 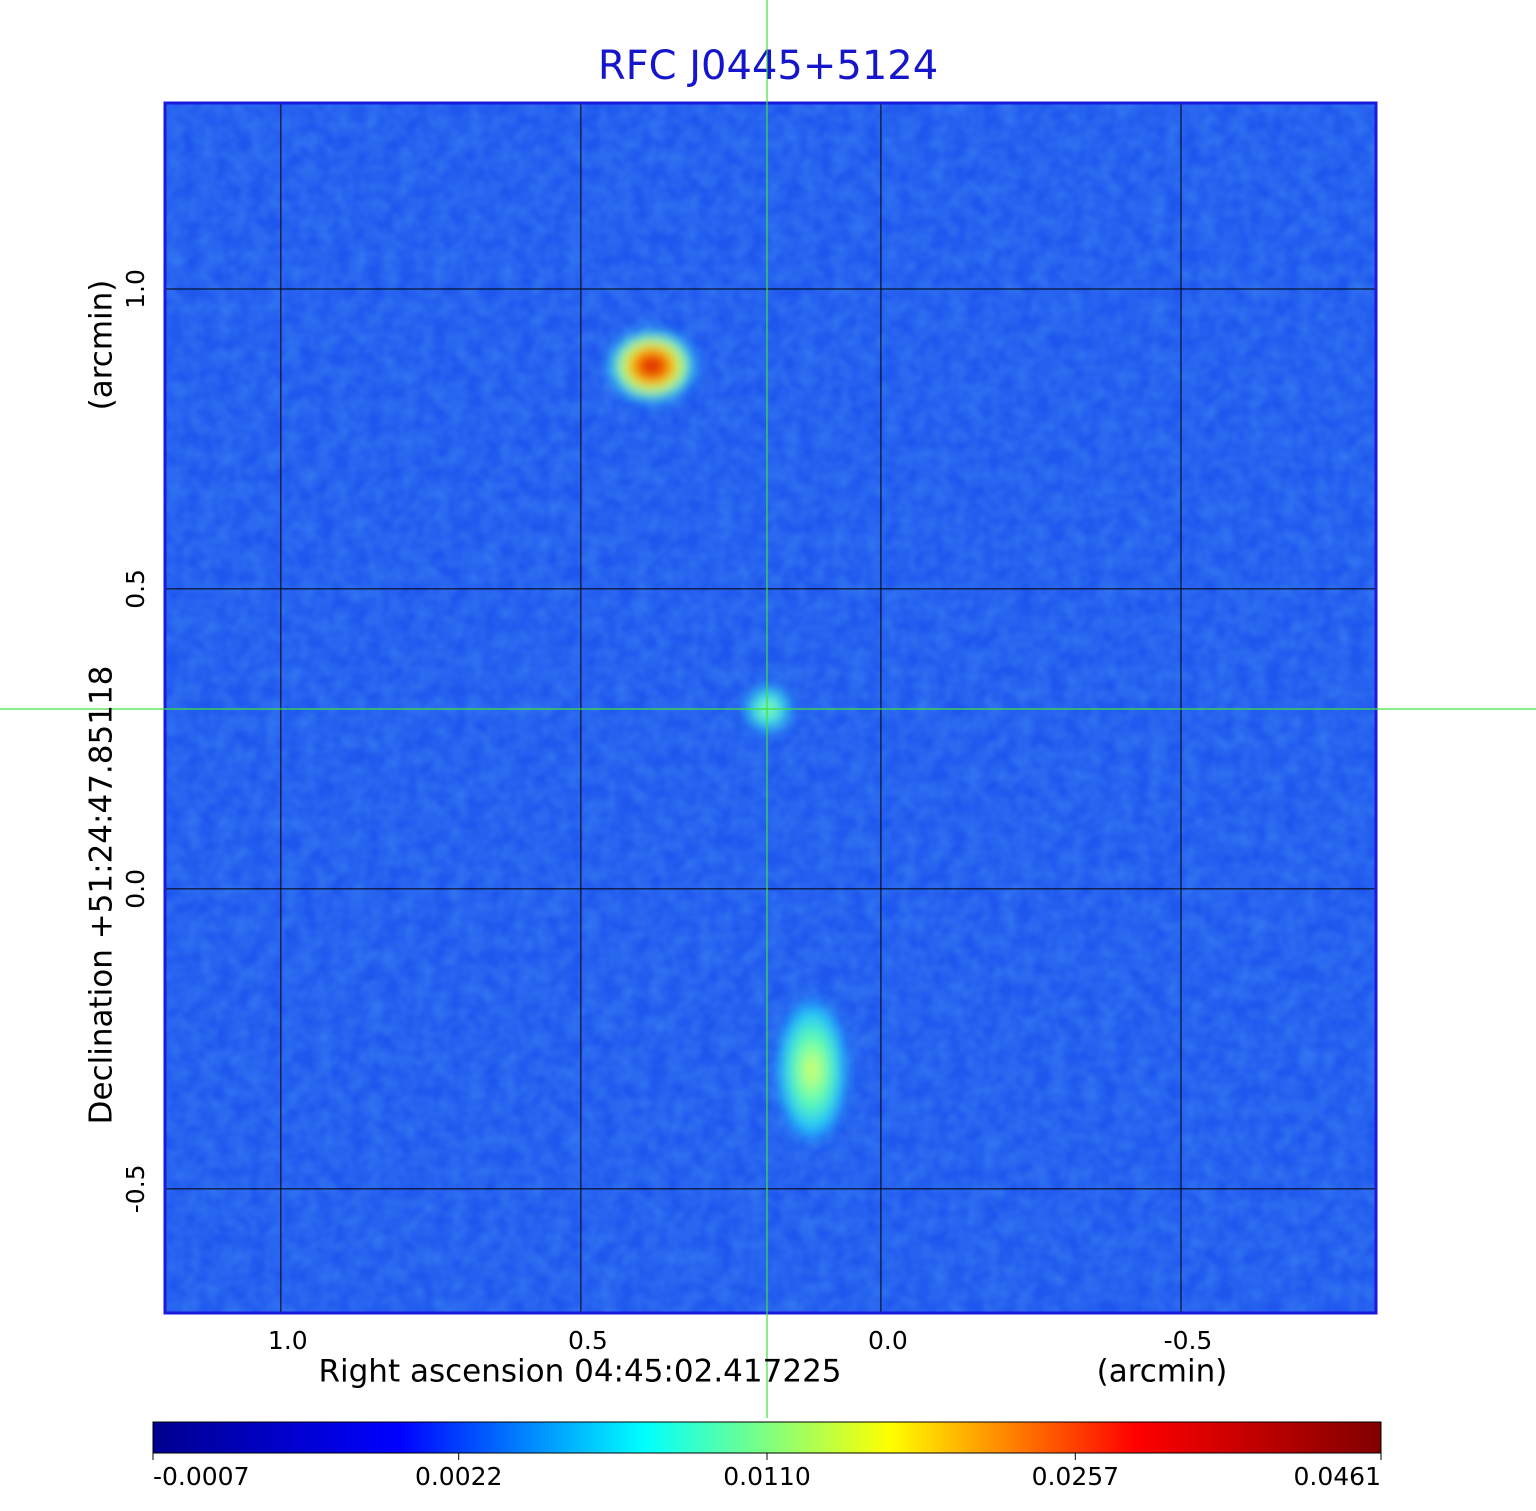 What do you see at coordinates (135, 1188) in the screenshot?
I see `y-tick-label: -0.5` at bounding box center [135, 1188].